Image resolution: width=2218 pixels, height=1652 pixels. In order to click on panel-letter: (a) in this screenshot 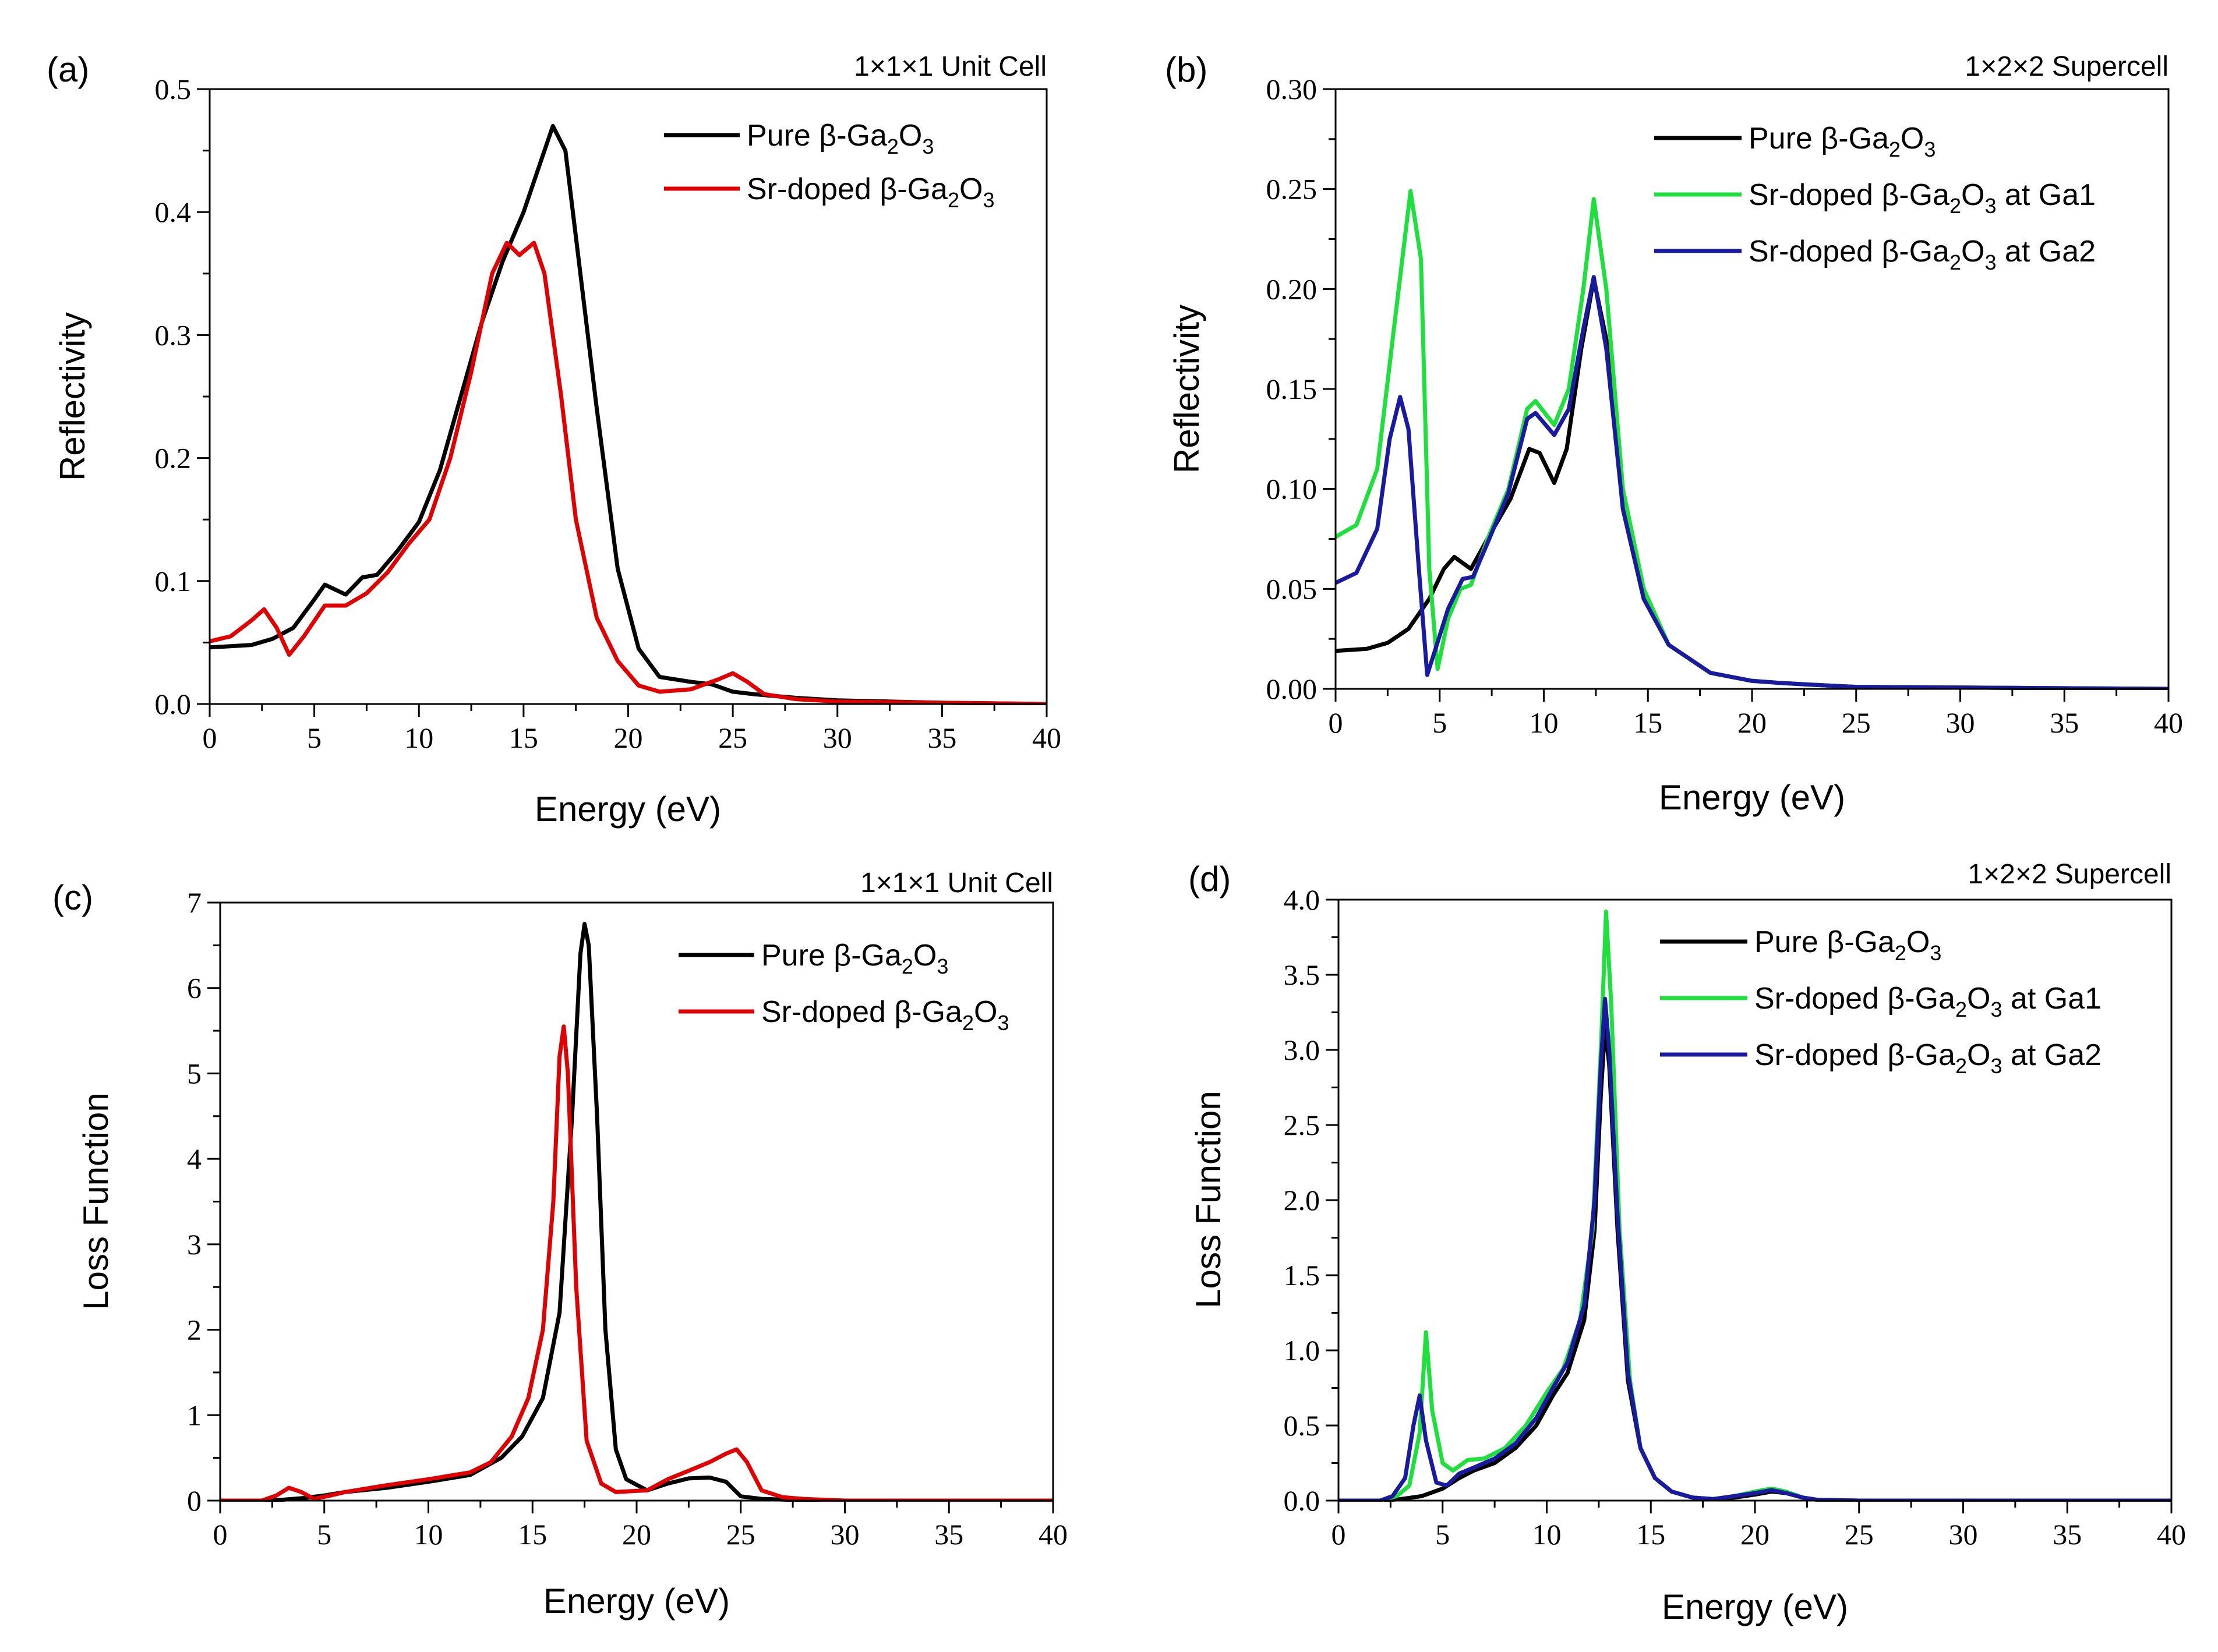, I will do `click(68, 69)`.